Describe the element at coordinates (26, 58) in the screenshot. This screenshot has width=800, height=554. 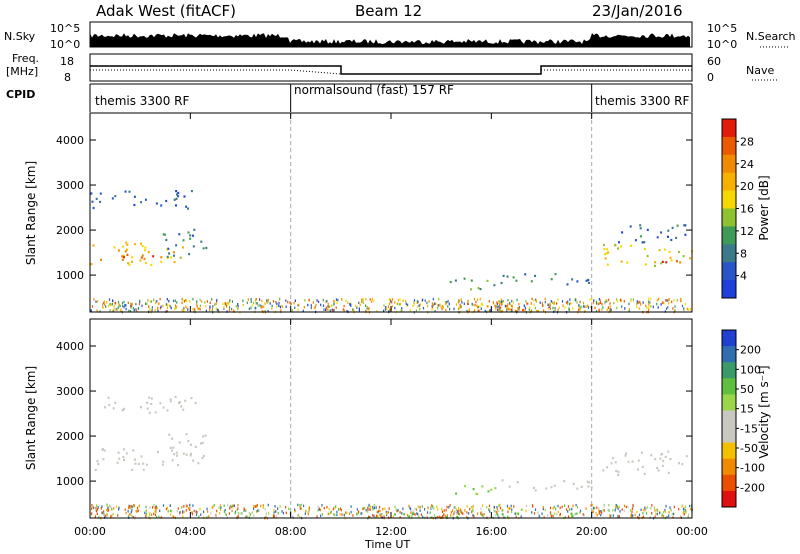
I see `freq-label-1: Freq.` at that location.